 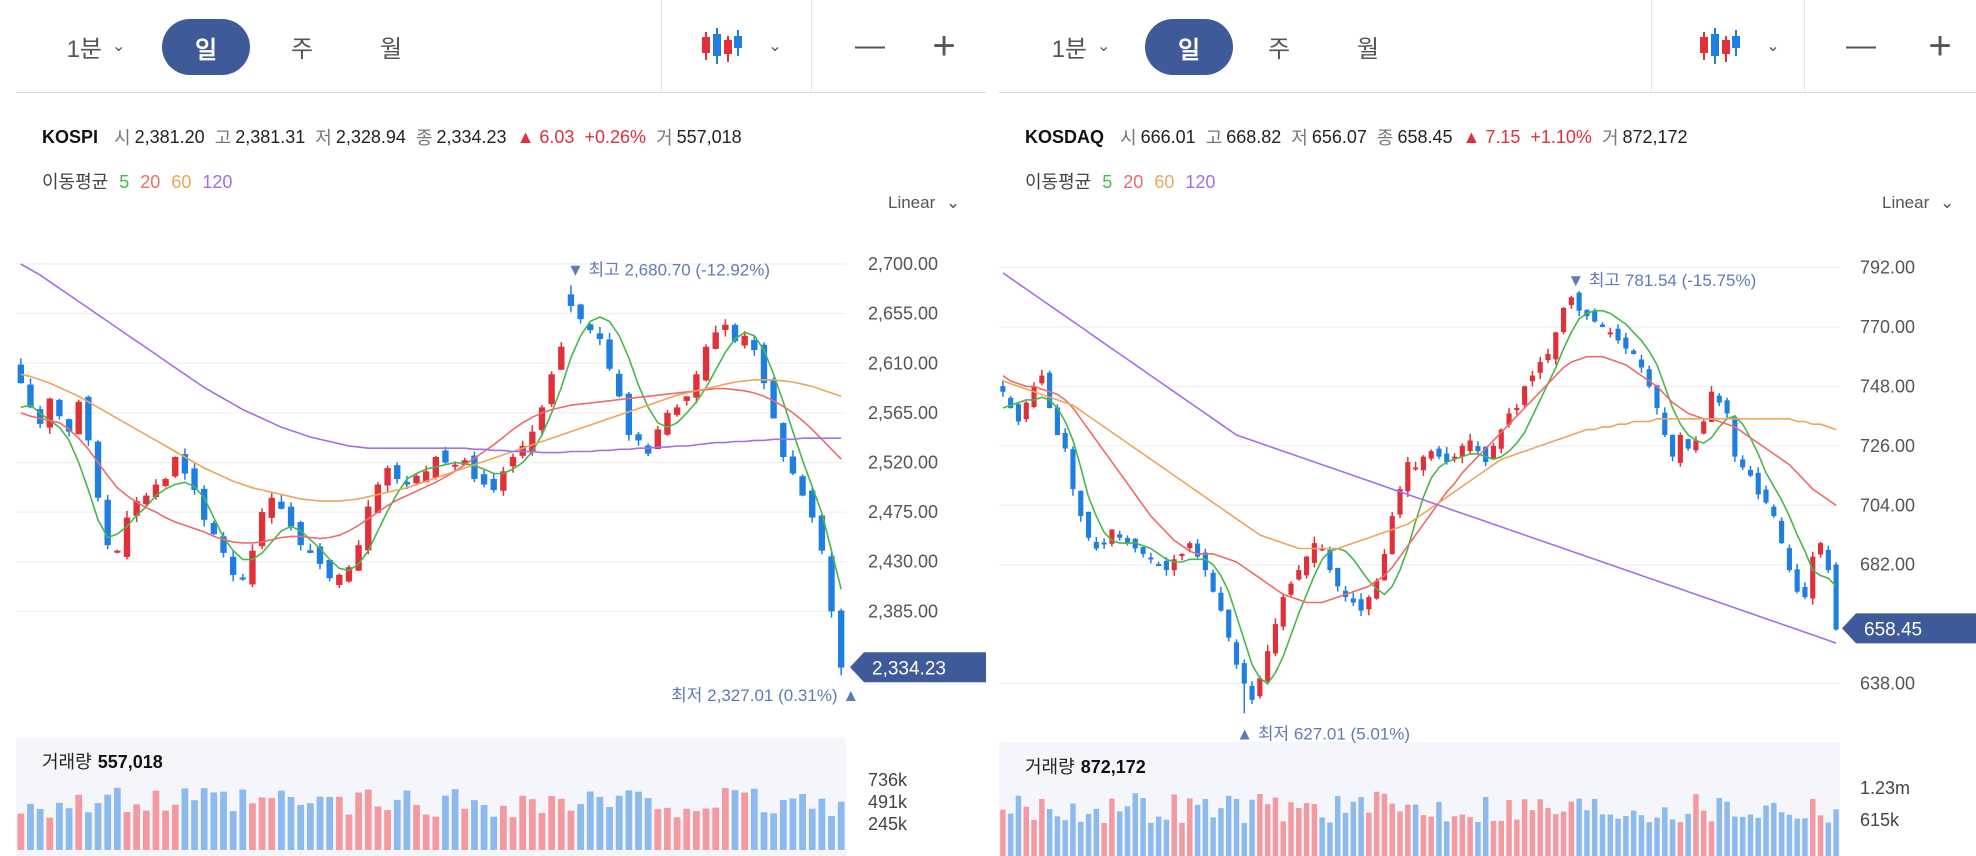 I want to click on last-price-label: 658.45, so click(x=1893, y=629).